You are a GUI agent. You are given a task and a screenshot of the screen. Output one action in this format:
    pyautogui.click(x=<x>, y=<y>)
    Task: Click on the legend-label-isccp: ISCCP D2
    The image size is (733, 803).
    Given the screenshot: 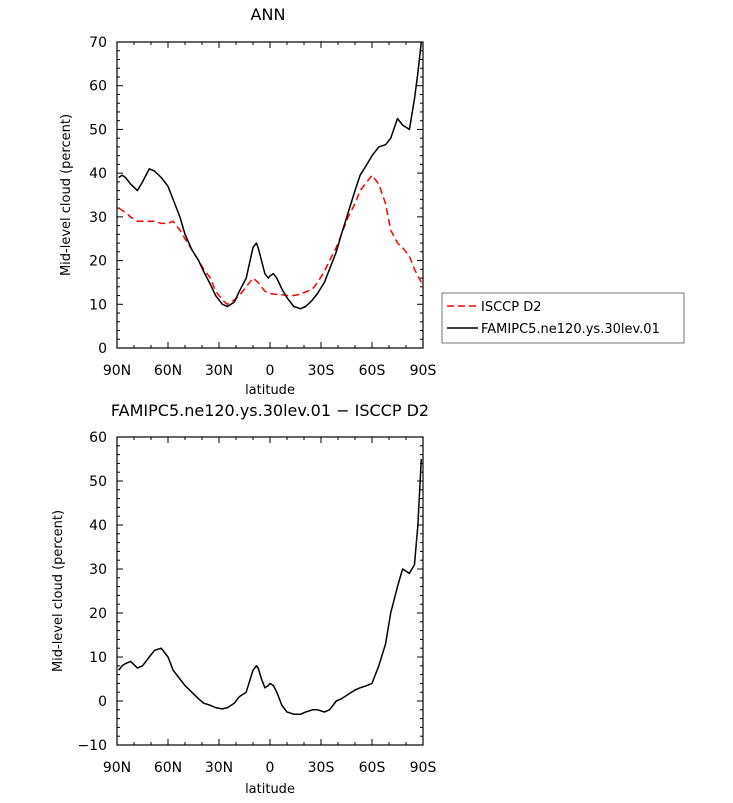 What is the action you would take?
    pyautogui.click(x=511, y=307)
    